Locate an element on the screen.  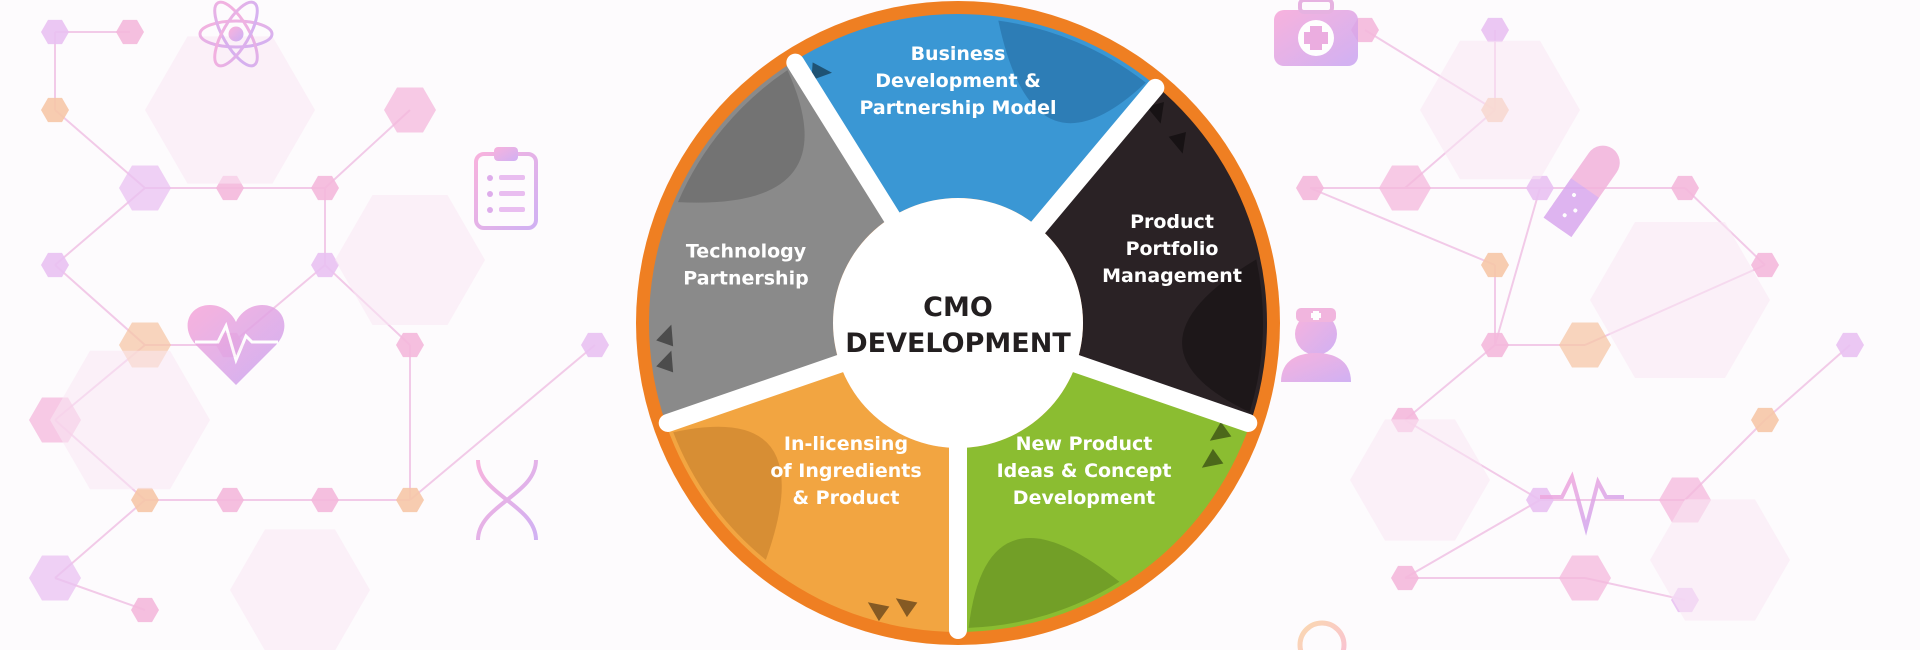
segment-label-line: Partnership is located at coordinates (745, 279).